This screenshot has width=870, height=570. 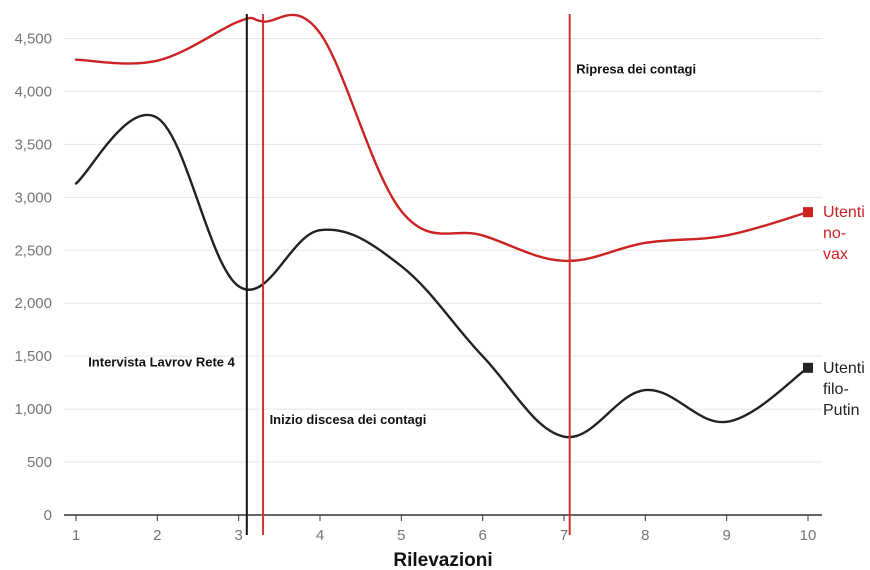 I want to click on y-tick-label: 2,000, so click(x=33, y=303).